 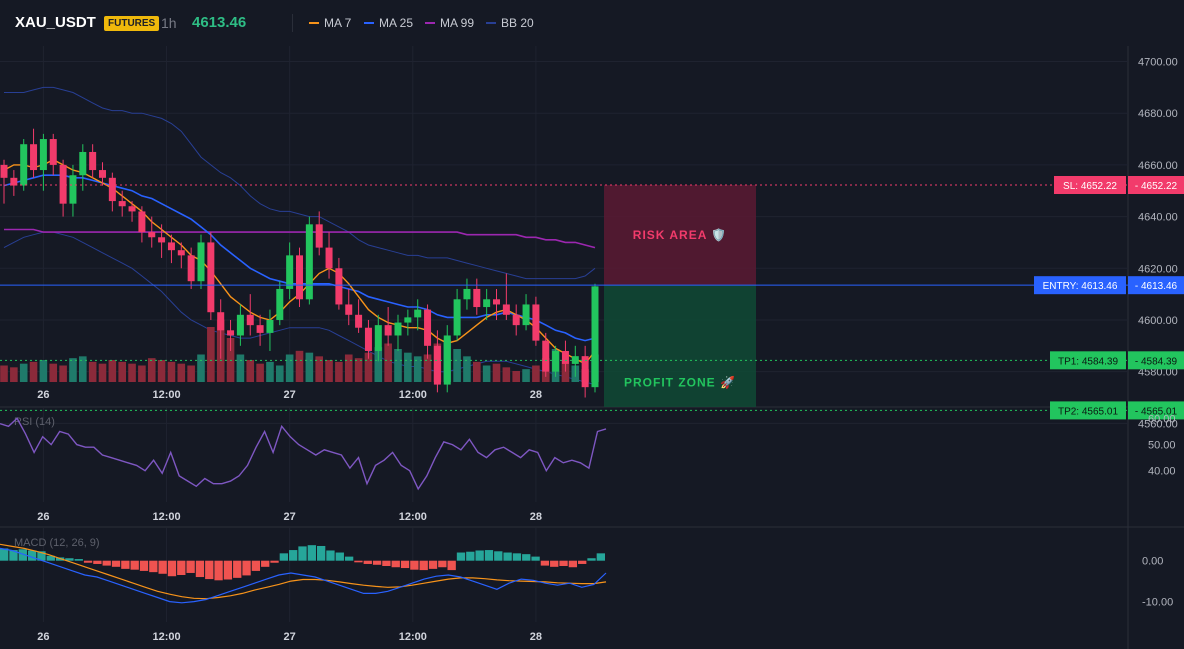 I want to click on ma99-line, so click(x=300, y=238).